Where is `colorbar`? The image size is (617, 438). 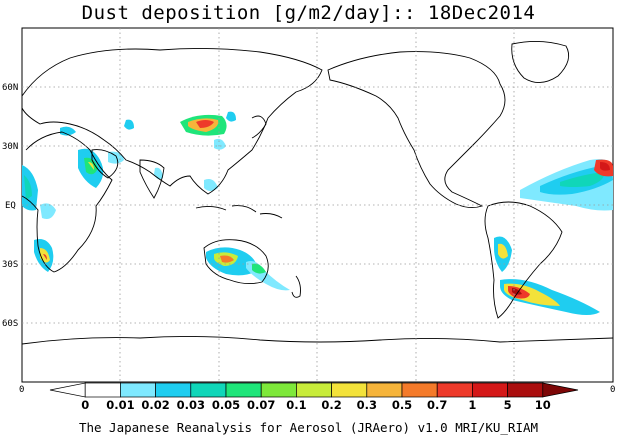
colorbar is located at coordinates (314, 390).